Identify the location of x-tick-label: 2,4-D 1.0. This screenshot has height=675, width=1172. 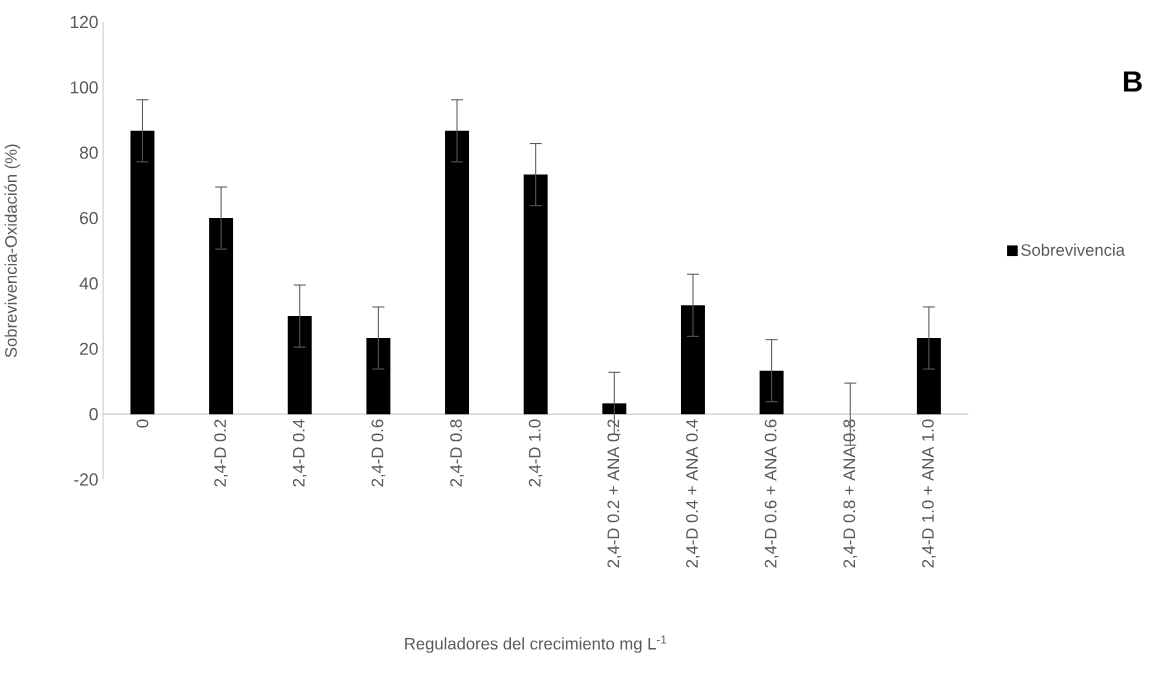
(535, 453).